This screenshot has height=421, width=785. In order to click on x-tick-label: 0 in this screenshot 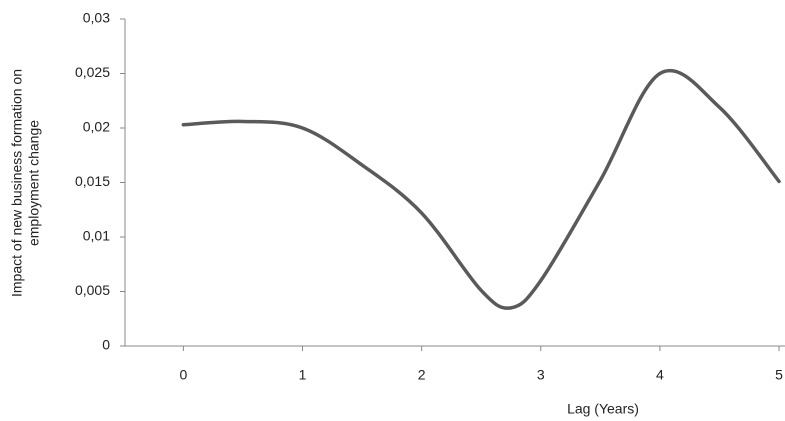, I will do `click(183, 375)`.